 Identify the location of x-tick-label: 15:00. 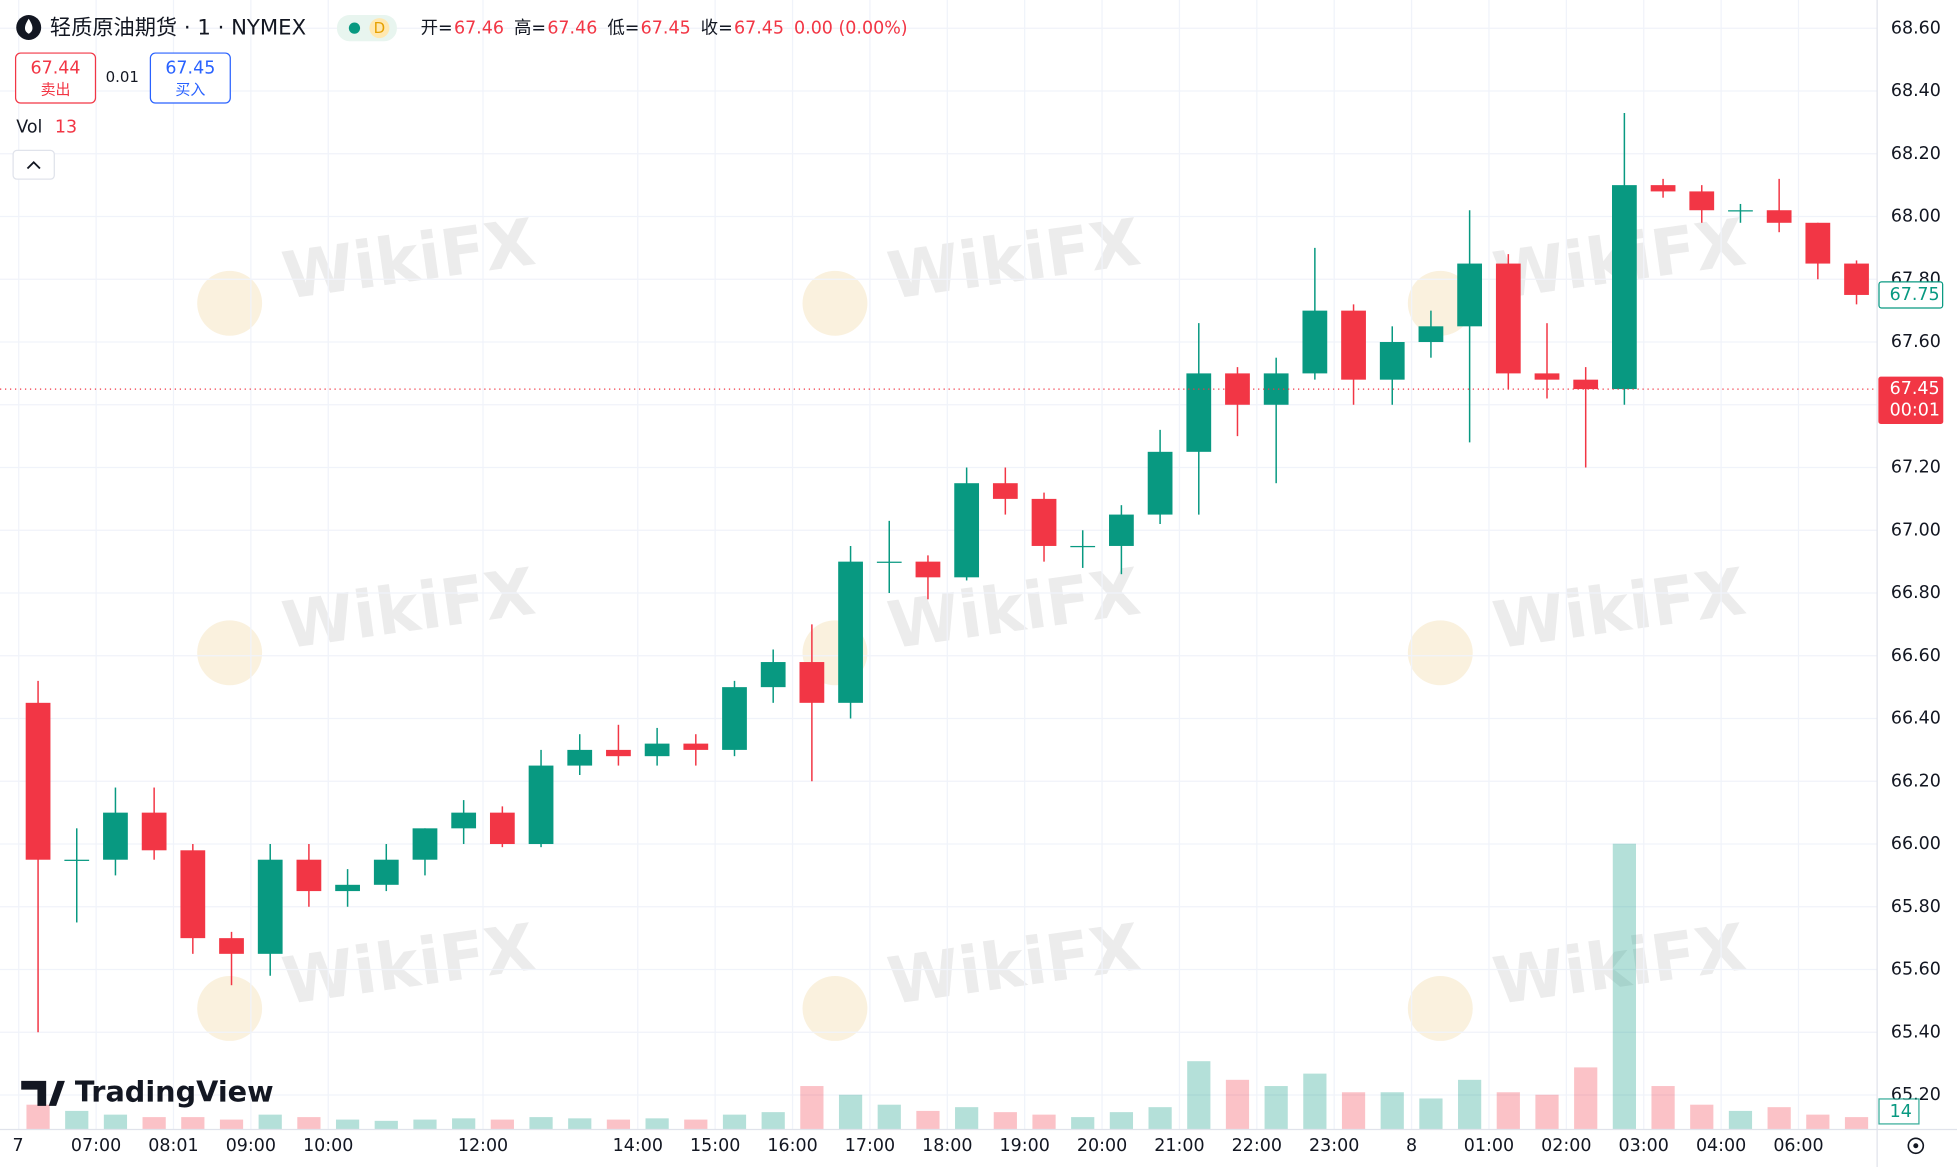
(715, 1146).